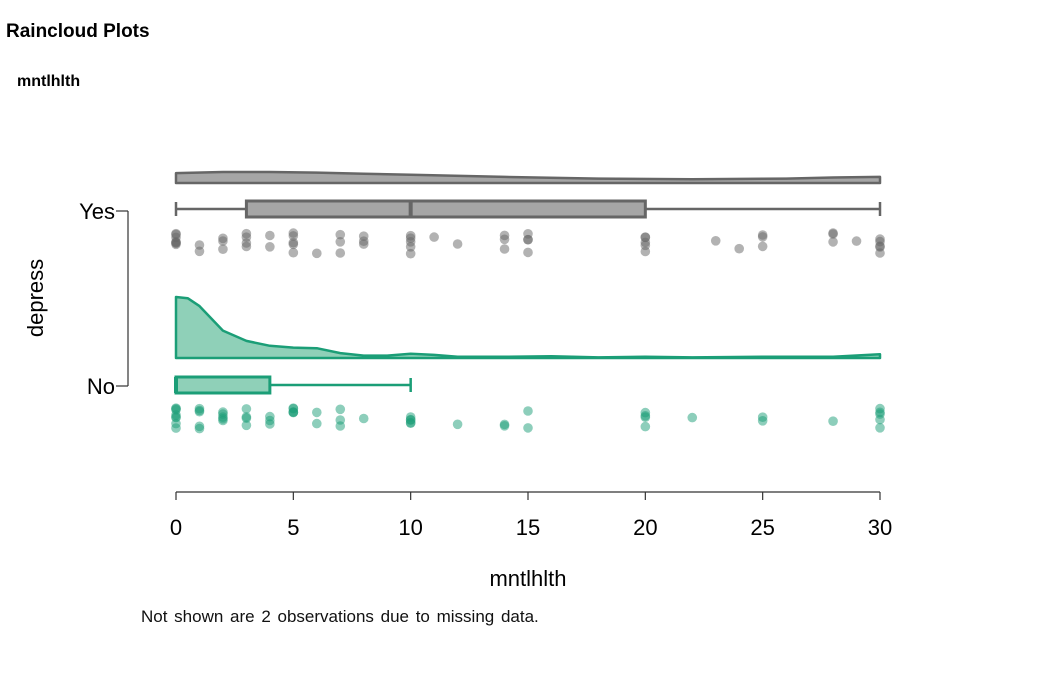  I want to click on x-tick-label: 15, so click(528, 527).